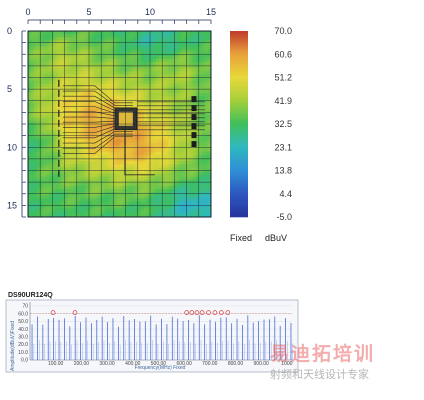 This screenshot has width=424, height=400. What do you see at coordinates (286, 364) in the screenshot?
I see `spec-x-tick-label: 1000` at bounding box center [286, 364].